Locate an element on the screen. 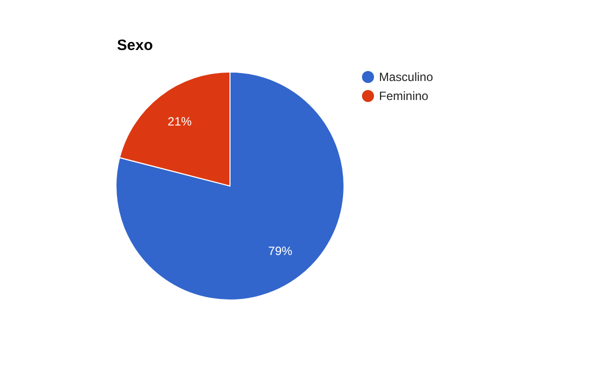 This screenshot has height=371, width=600. legend-label: Masculino is located at coordinates (406, 77).